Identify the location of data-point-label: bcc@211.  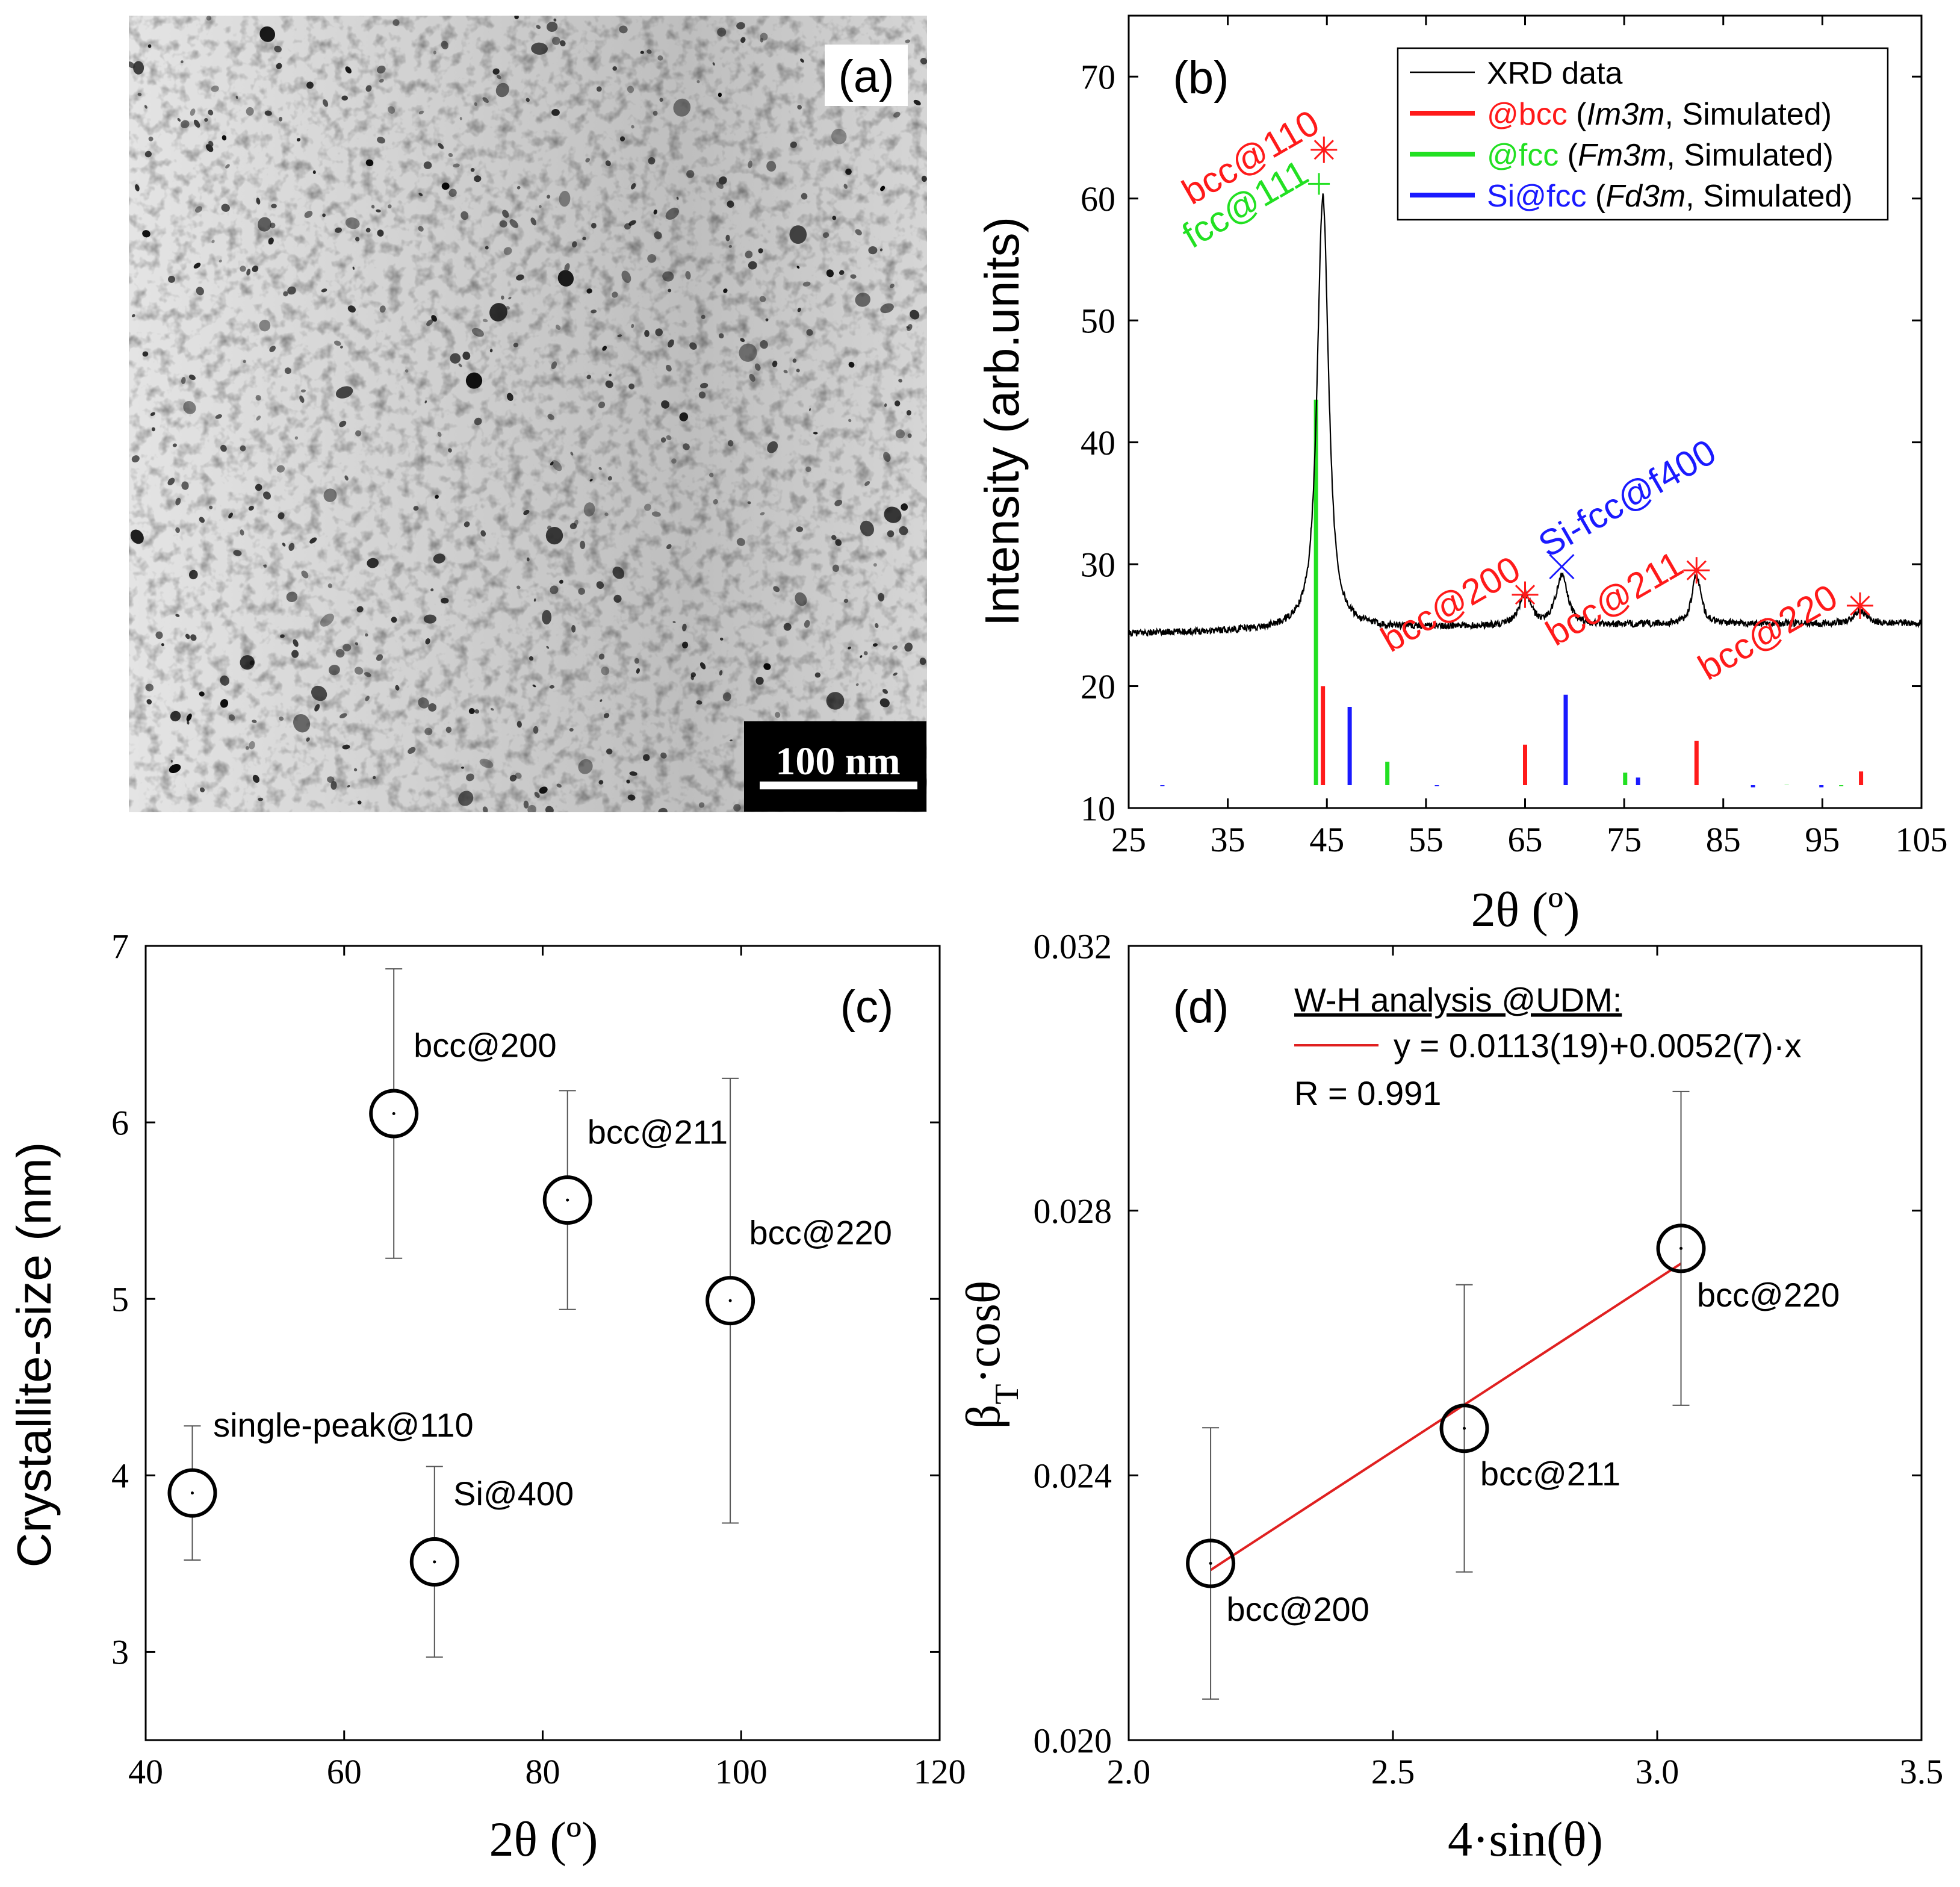
(1550, 1474).